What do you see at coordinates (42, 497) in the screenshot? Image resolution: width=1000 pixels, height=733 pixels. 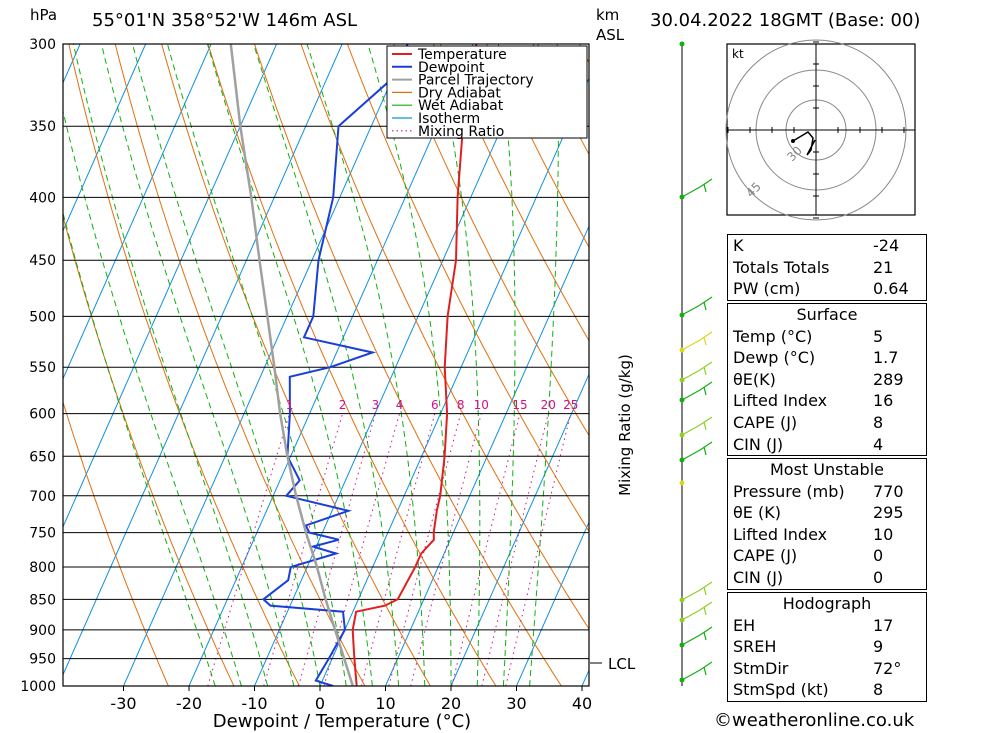 I see `pressure-tick-label: 700` at bounding box center [42, 497].